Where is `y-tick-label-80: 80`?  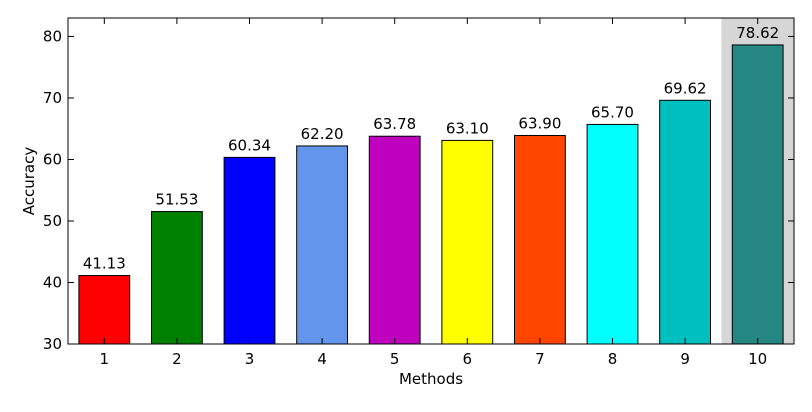 y-tick-label-80: 80 is located at coordinates (52, 36).